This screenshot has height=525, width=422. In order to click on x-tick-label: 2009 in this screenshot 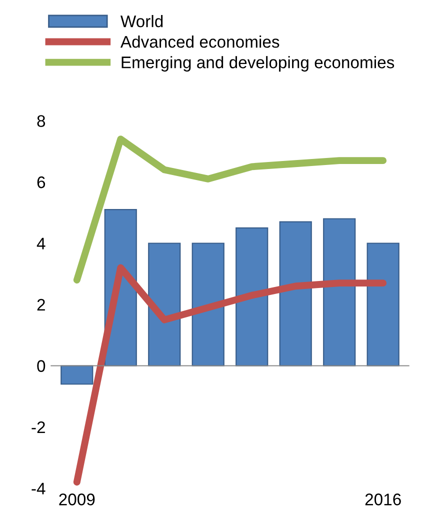, I will do `click(77, 500)`.